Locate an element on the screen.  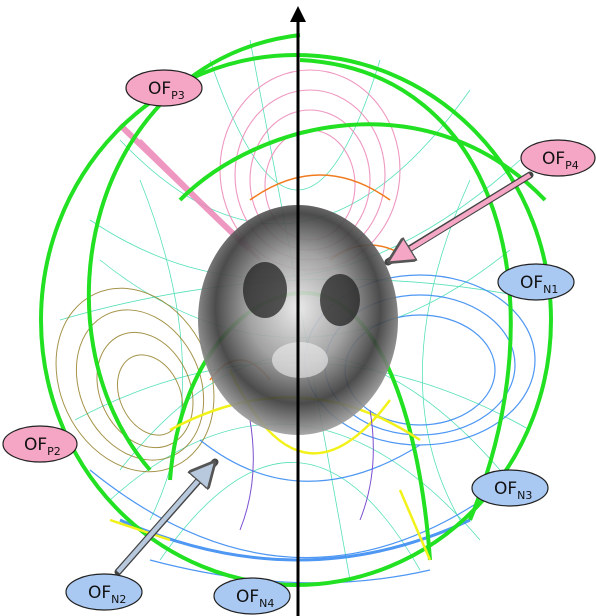
label-ofn2-main: OF is located at coordinates (99, 593).